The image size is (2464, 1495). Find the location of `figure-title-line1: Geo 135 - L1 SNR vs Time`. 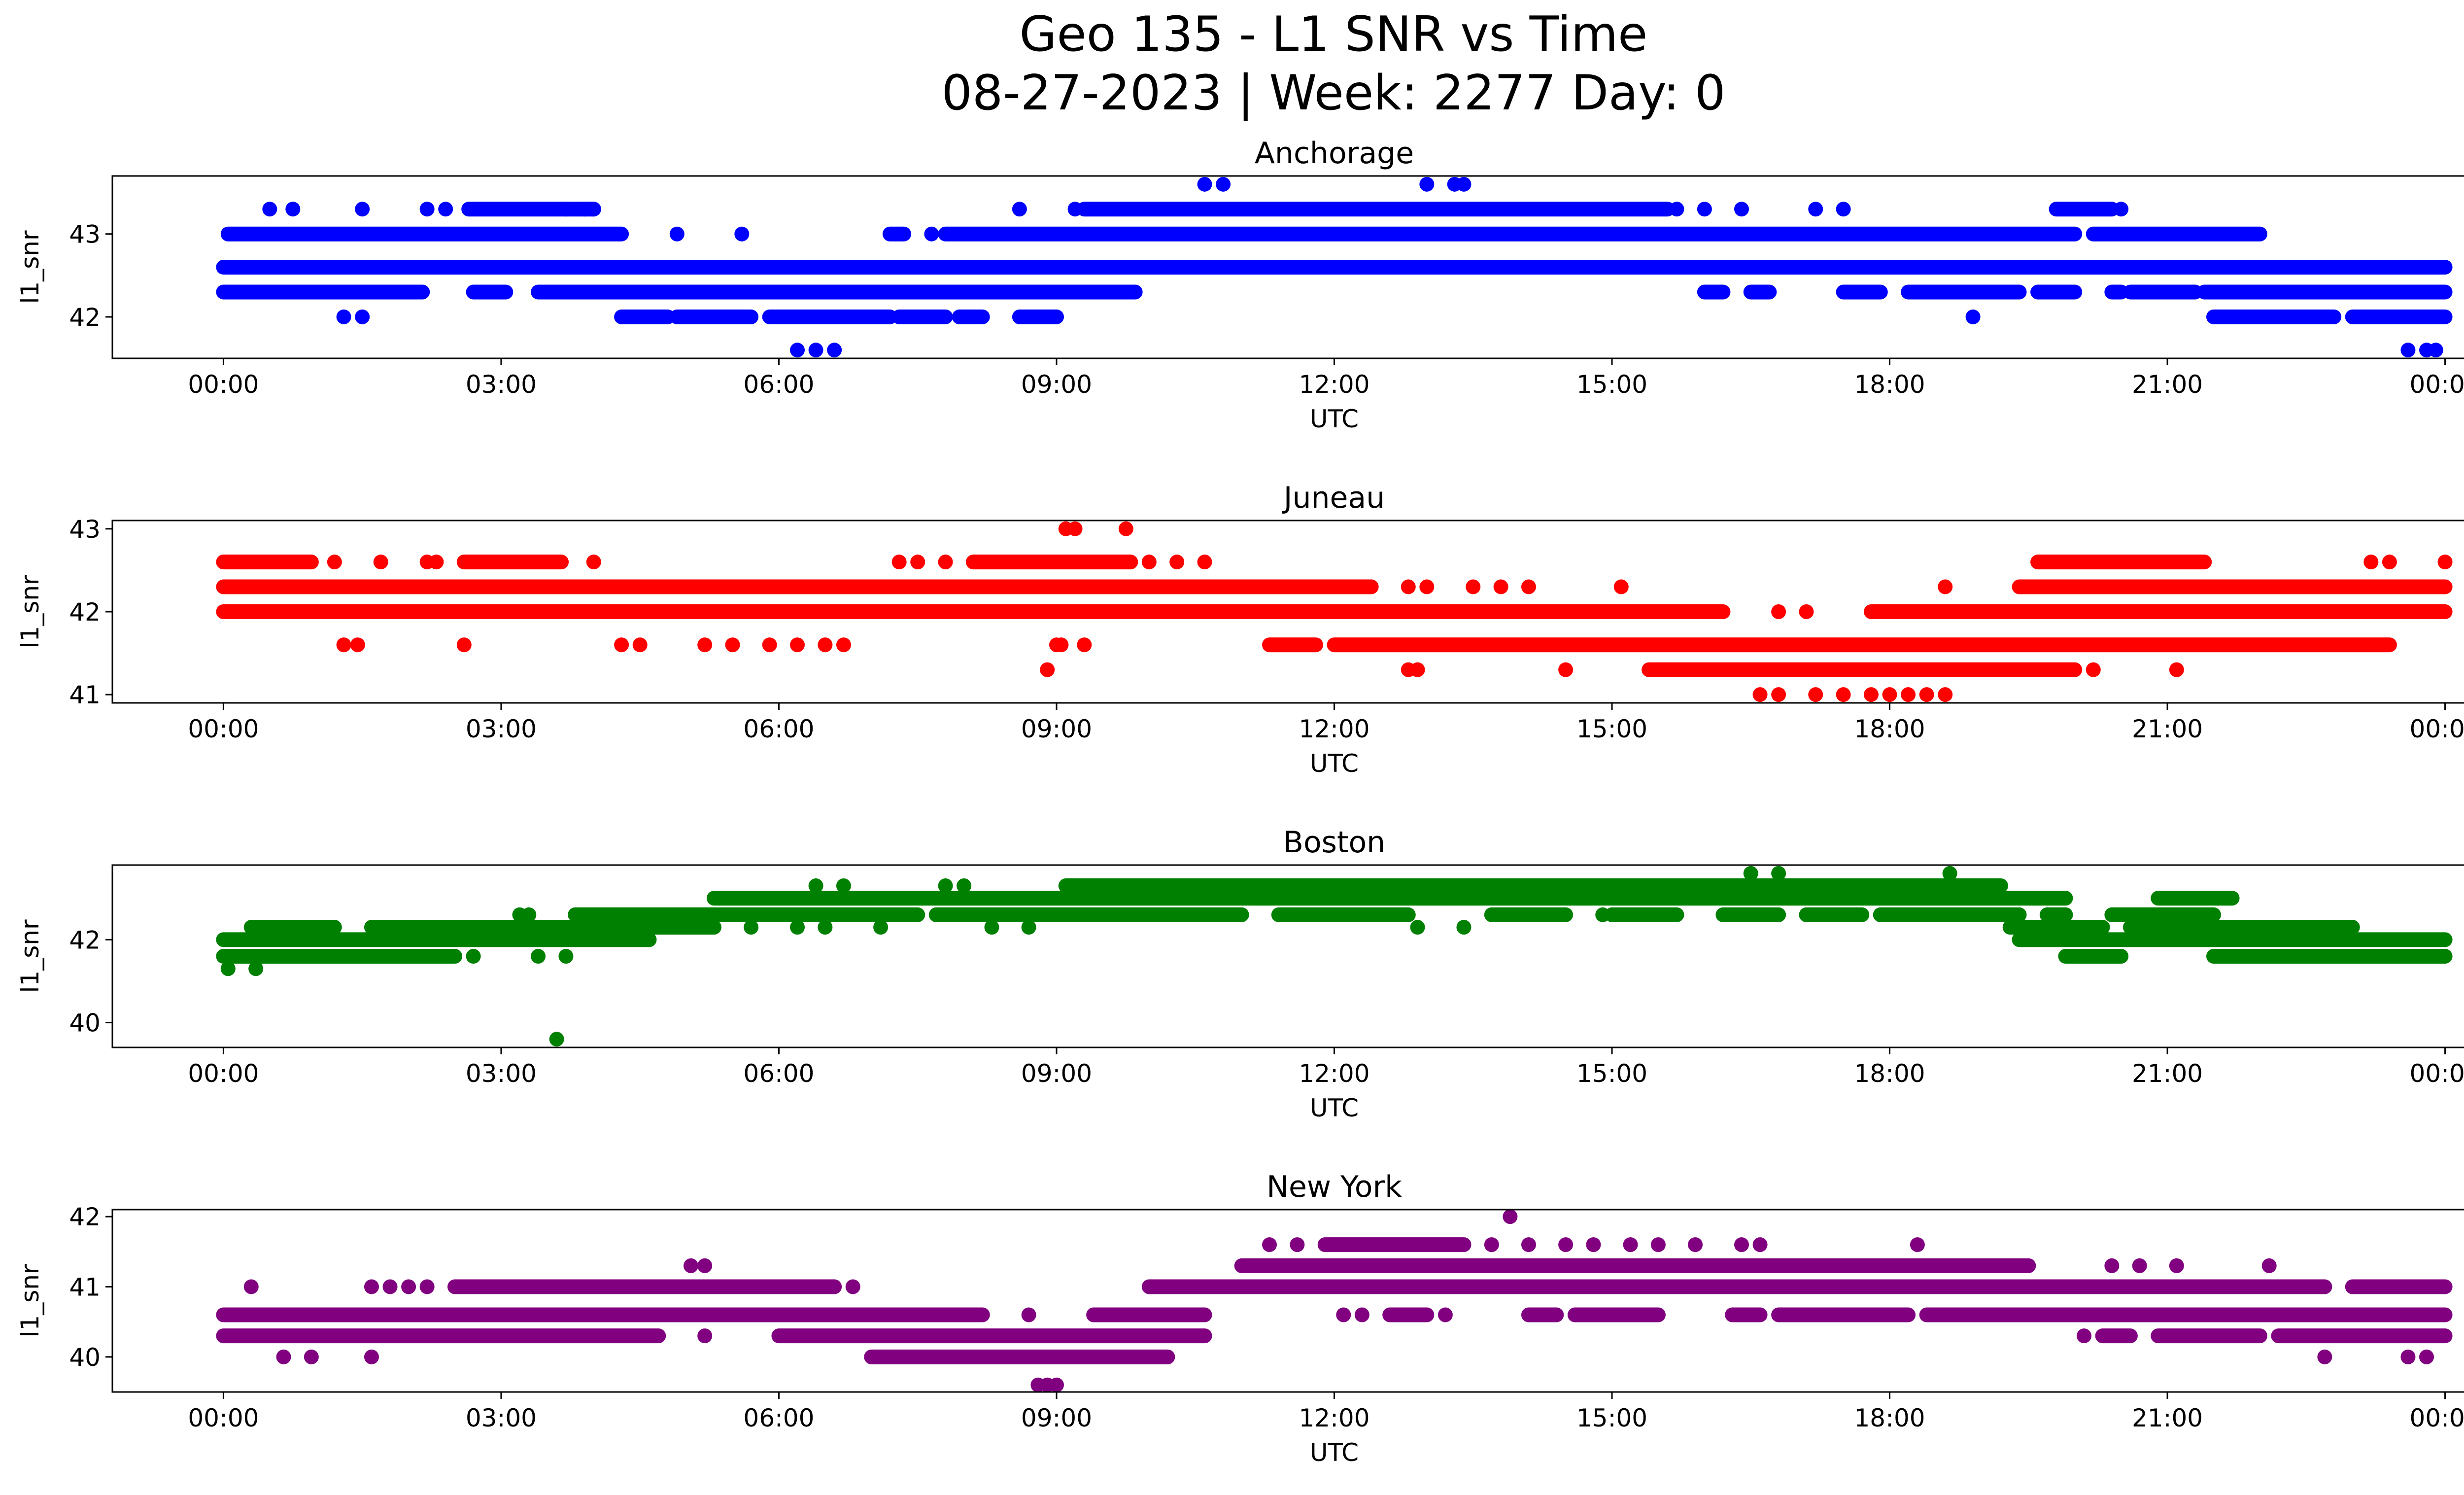

figure-title-line1: Geo 135 - L1 SNR vs Time is located at coordinates (1334, 34).